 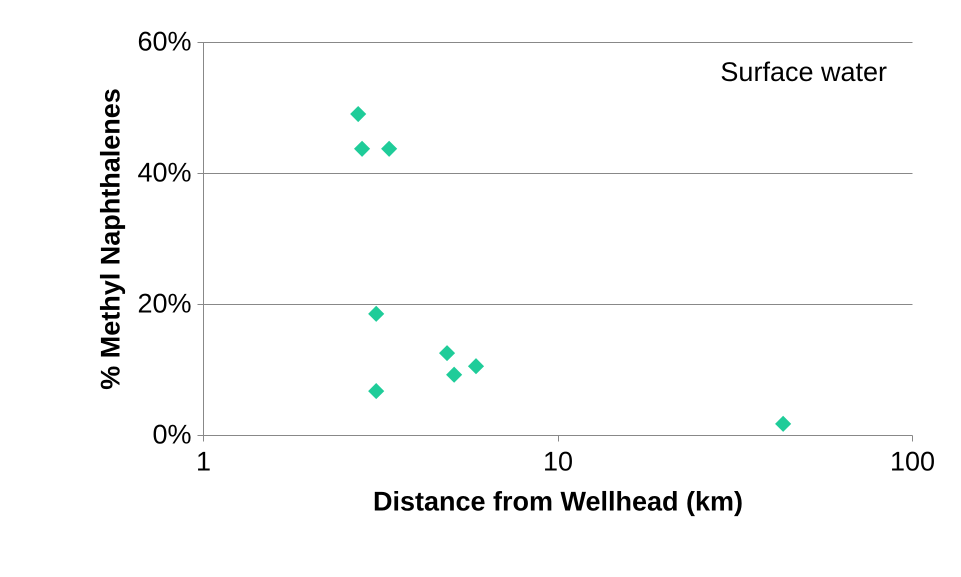 What do you see at coordinates (913, 461) in the screenshot?
I see `x-tick-label: 100` at bounding box center [913, 461].